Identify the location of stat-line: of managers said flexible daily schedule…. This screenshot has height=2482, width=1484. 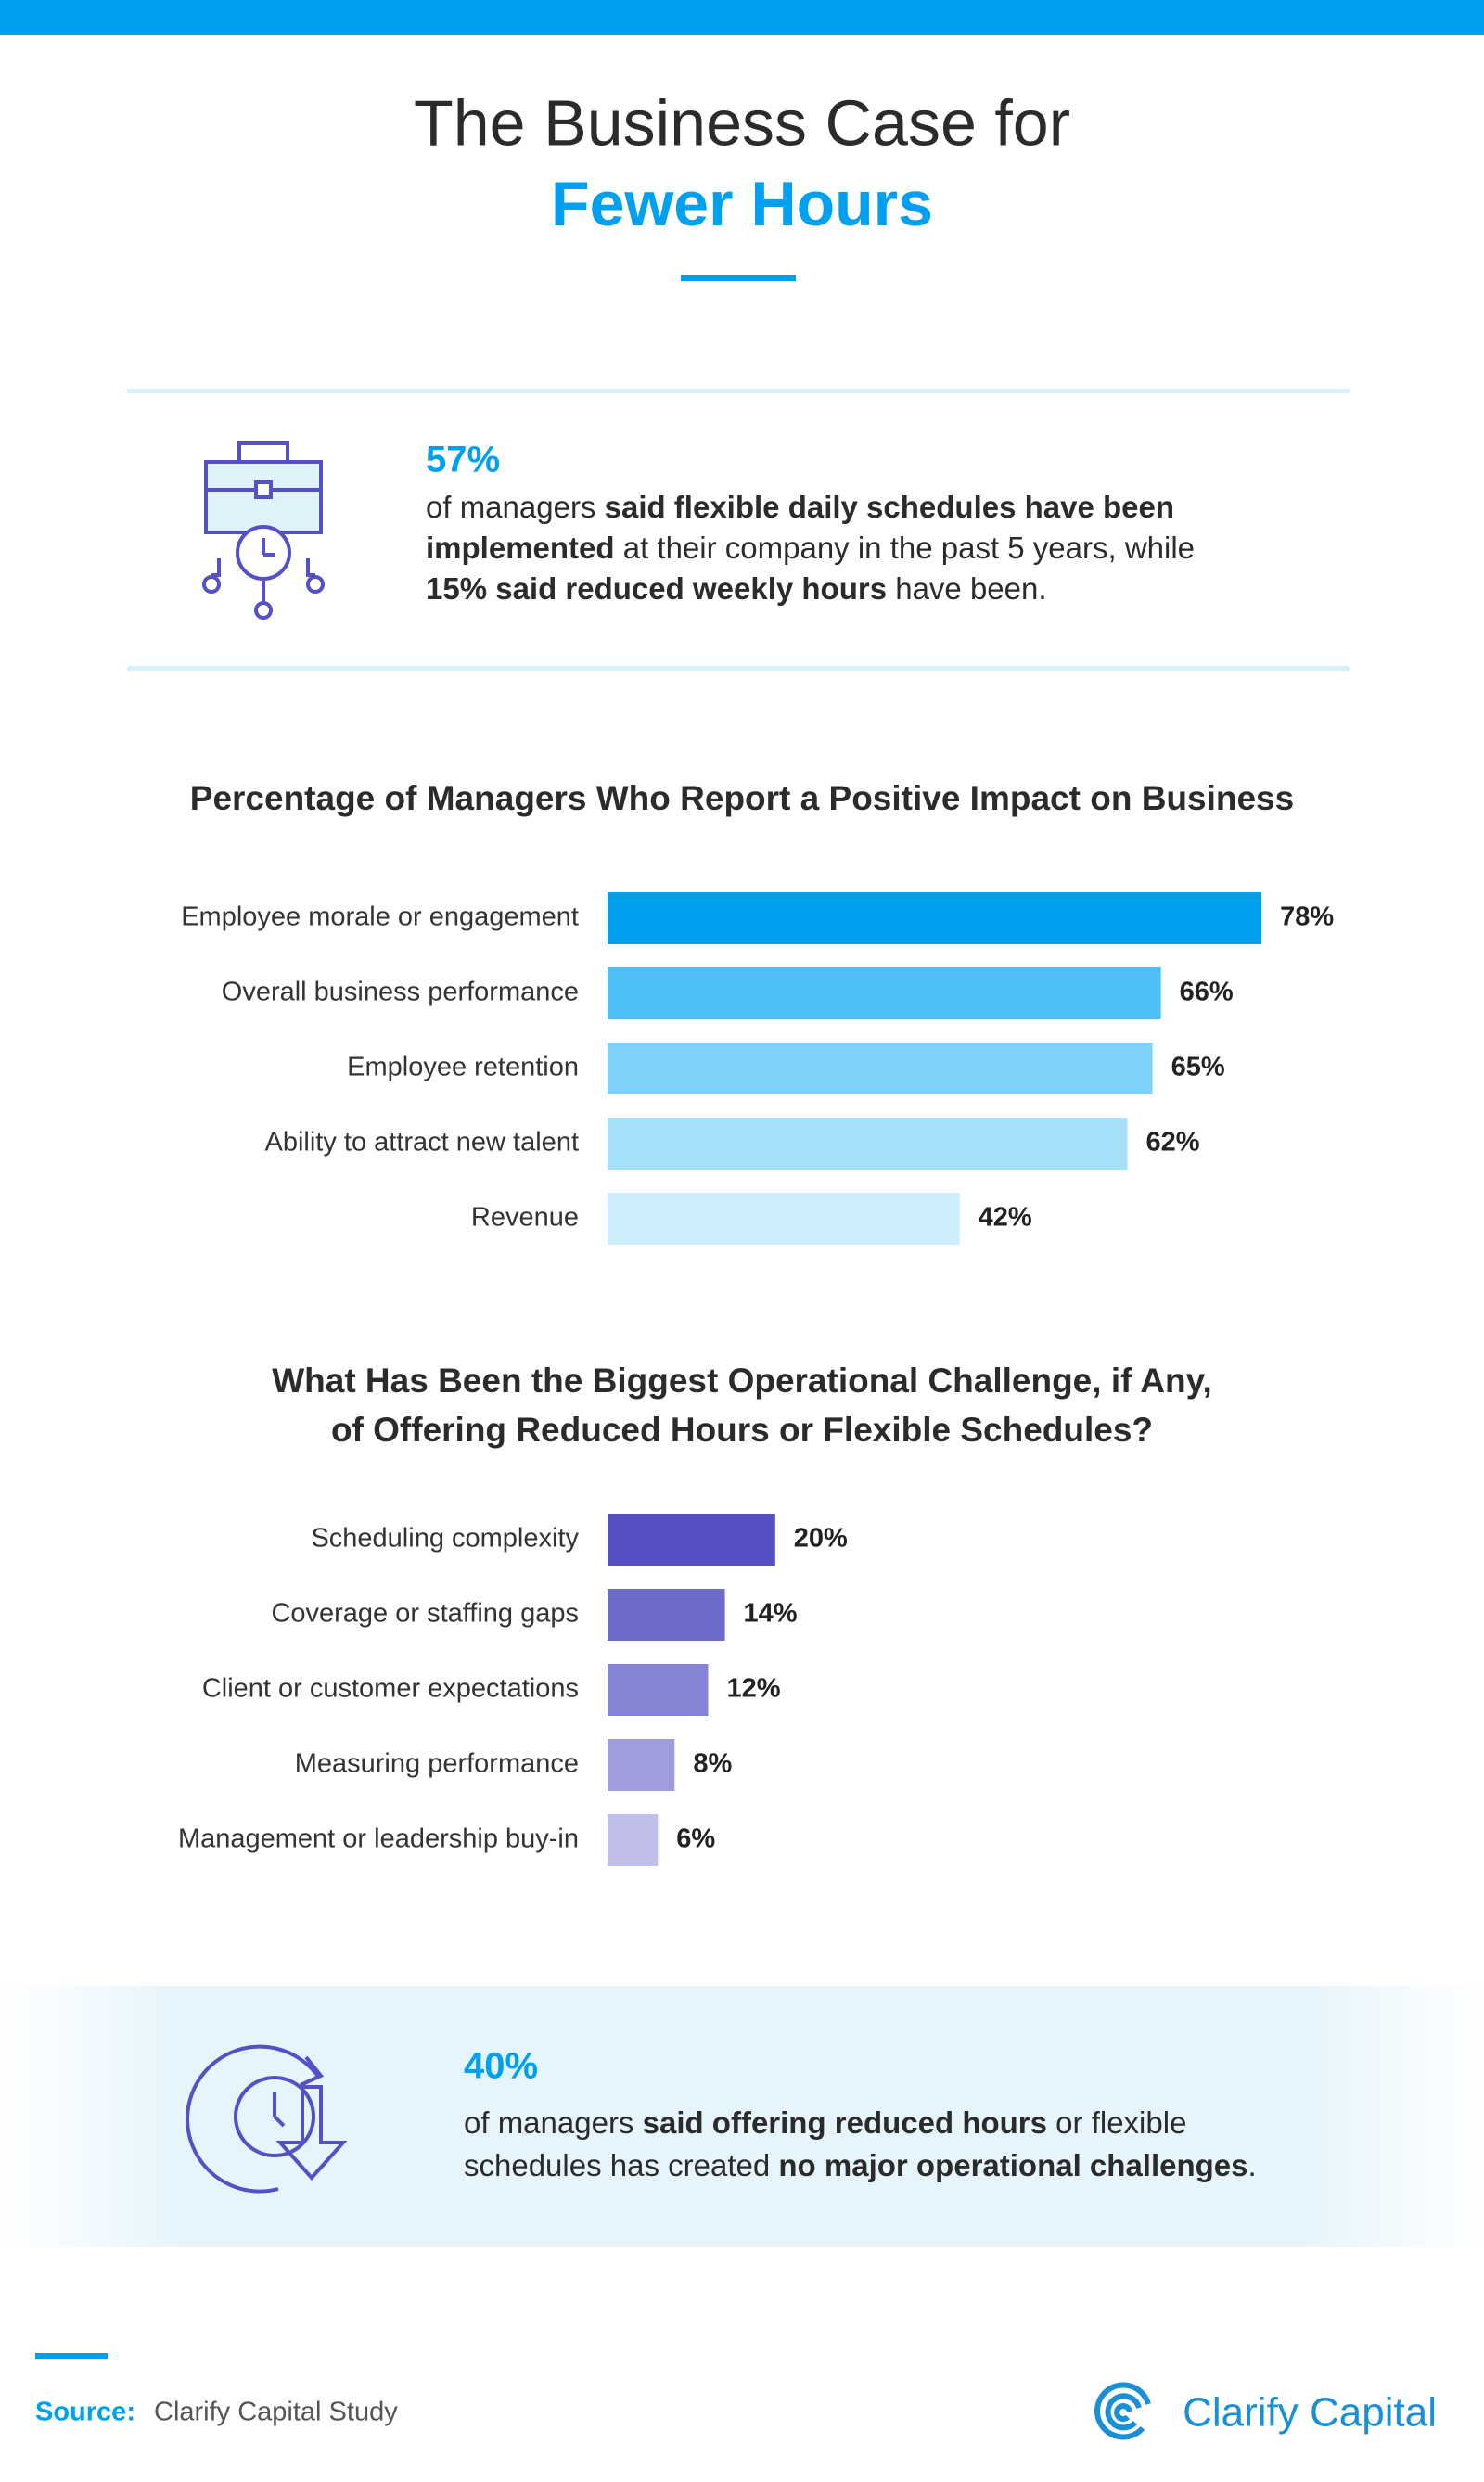
(800, 507).